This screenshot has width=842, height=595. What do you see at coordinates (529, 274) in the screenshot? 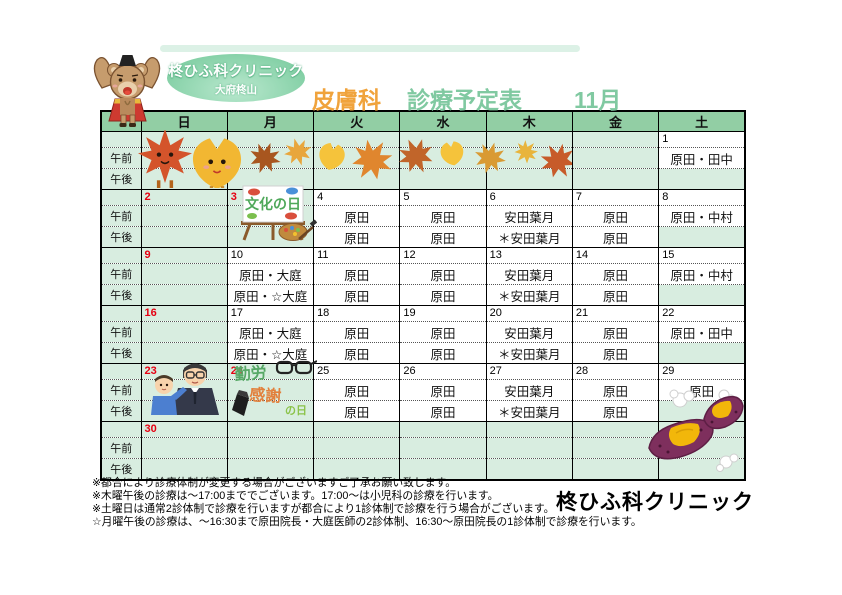
I see `am-cell-13: 安田葉月` at bounding box center [529, 274].